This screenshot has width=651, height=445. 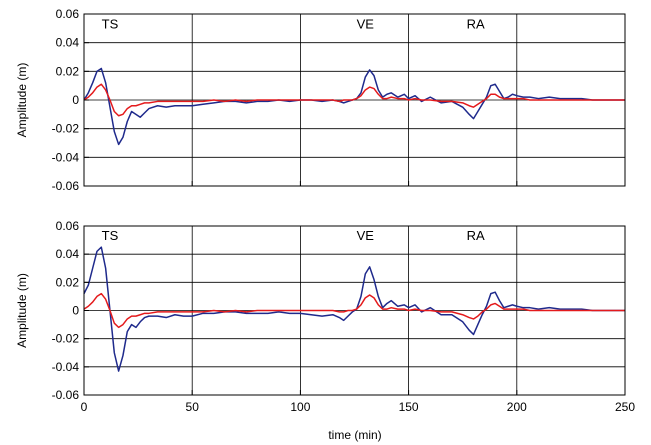 What do you see at coordinates (84, 407) in the screenshot?
I see `x-tick-label: 0` at bounding box center [84, 407].